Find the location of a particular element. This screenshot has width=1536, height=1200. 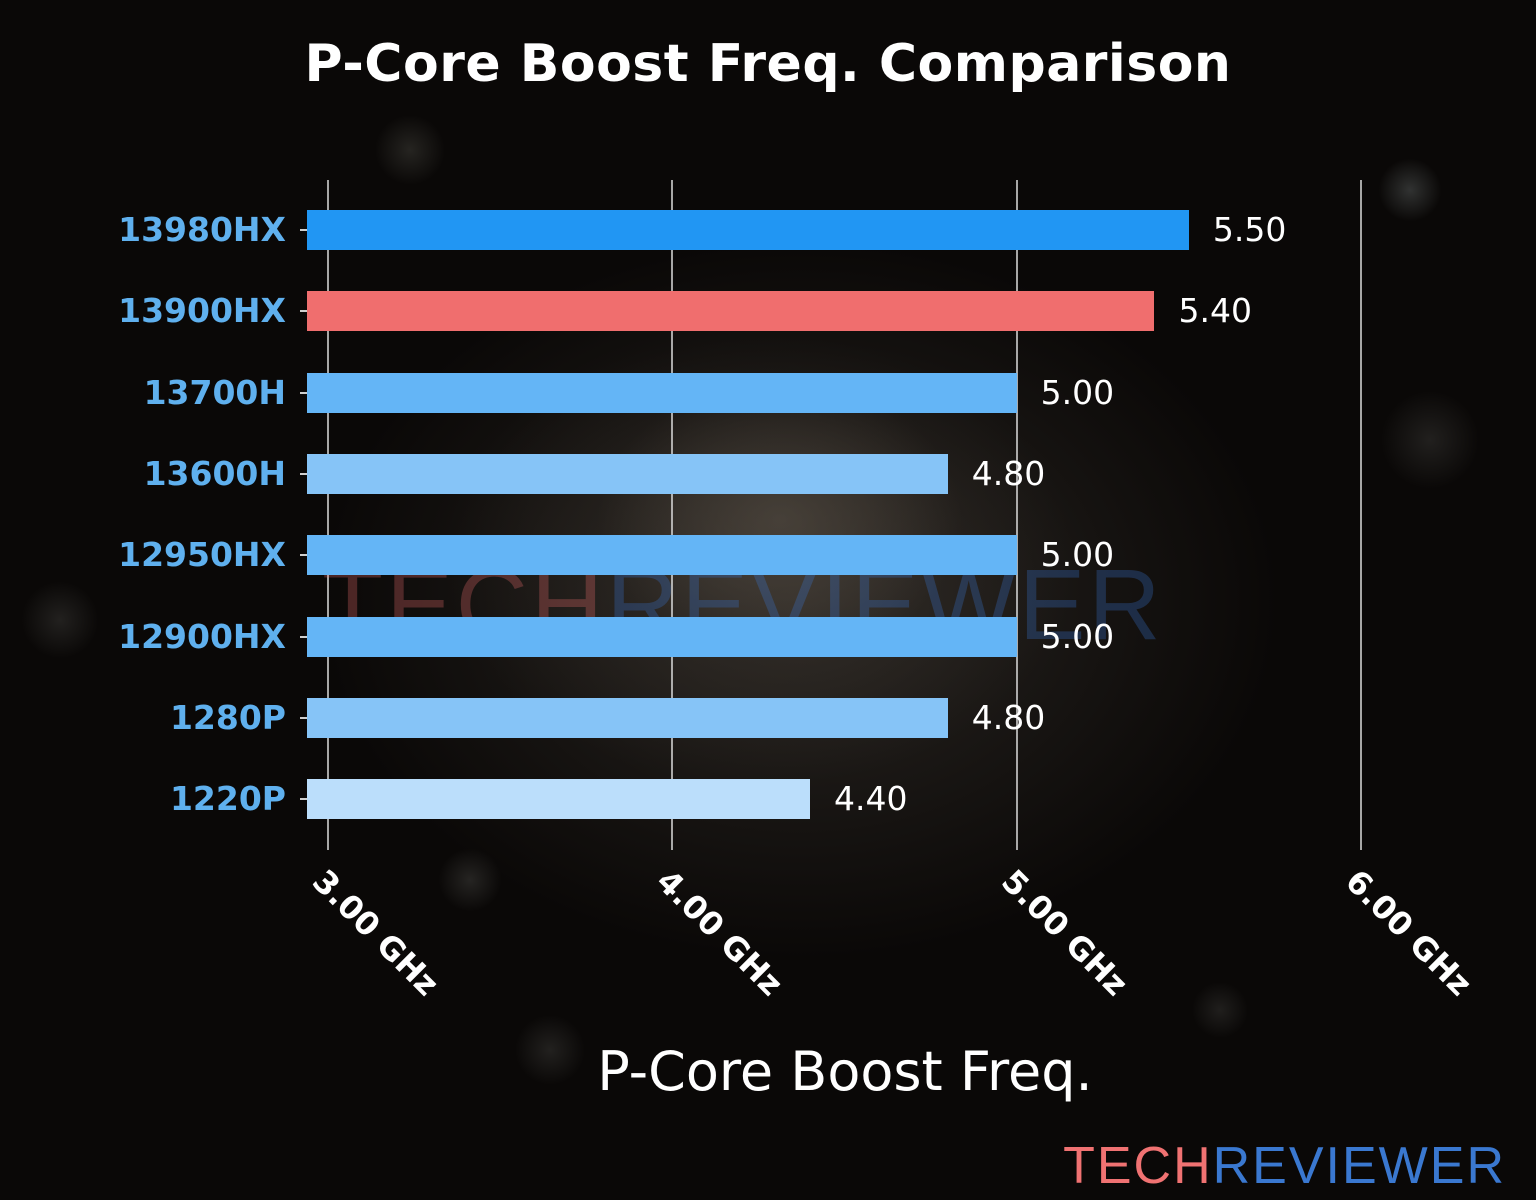

brand-tech: TECH is located at coordinates (1138, 1166).